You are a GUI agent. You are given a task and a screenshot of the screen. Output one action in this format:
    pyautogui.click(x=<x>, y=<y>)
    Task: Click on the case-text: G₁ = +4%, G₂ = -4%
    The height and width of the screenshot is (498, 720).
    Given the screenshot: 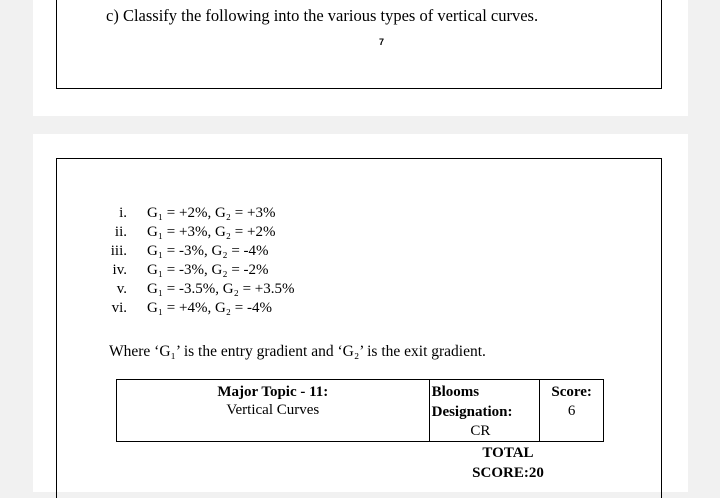 What is the action you would take?
    pyautogui.click(x=209, y=308)
    